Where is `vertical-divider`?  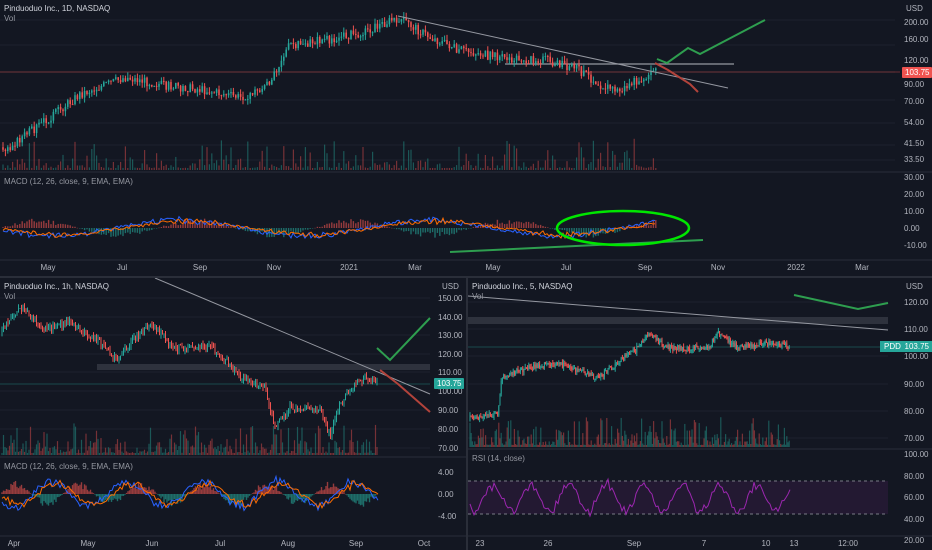 vertical-divider is located at coordinates (467, 414).